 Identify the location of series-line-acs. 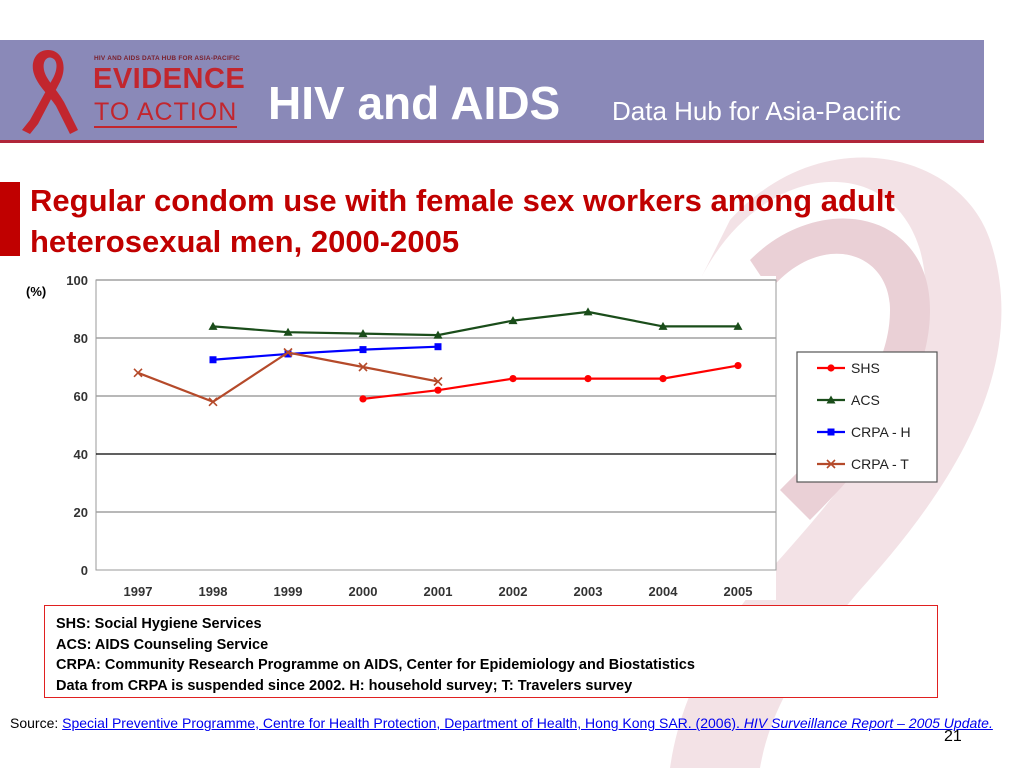
(475, 323).